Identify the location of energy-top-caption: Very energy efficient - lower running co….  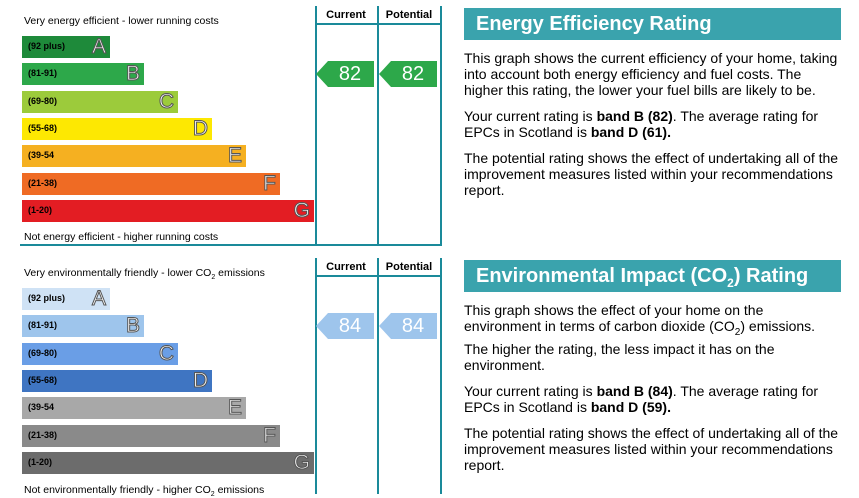
(121, 21).